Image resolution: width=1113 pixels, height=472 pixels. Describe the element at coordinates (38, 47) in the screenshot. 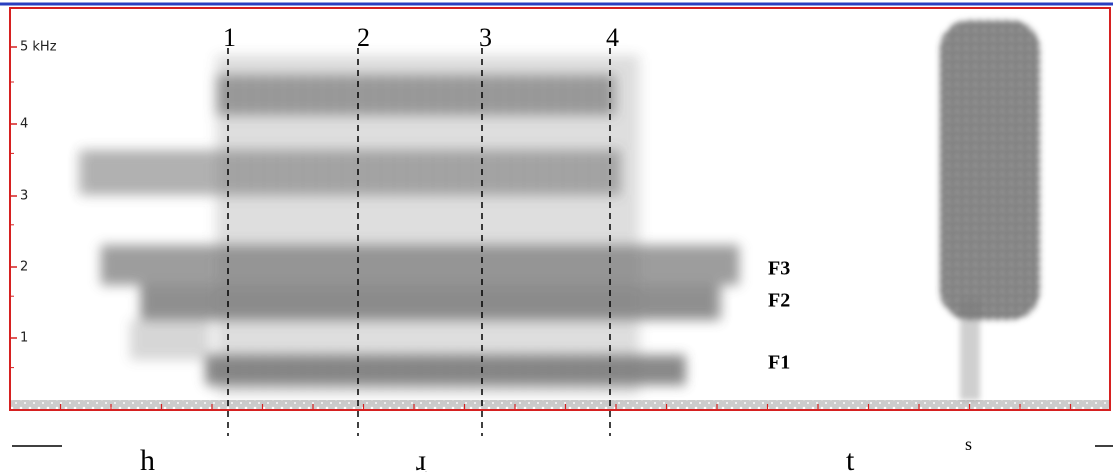

I see `y-tick-label: 5 kHz` at that location.